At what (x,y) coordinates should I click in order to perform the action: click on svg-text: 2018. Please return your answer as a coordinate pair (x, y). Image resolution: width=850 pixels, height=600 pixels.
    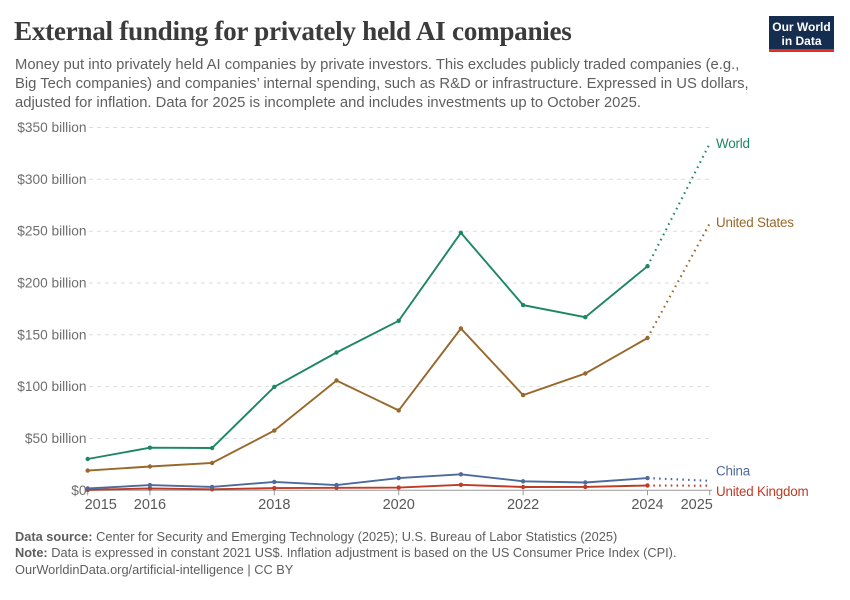
    Looking at the image, I should click on (274, 505).